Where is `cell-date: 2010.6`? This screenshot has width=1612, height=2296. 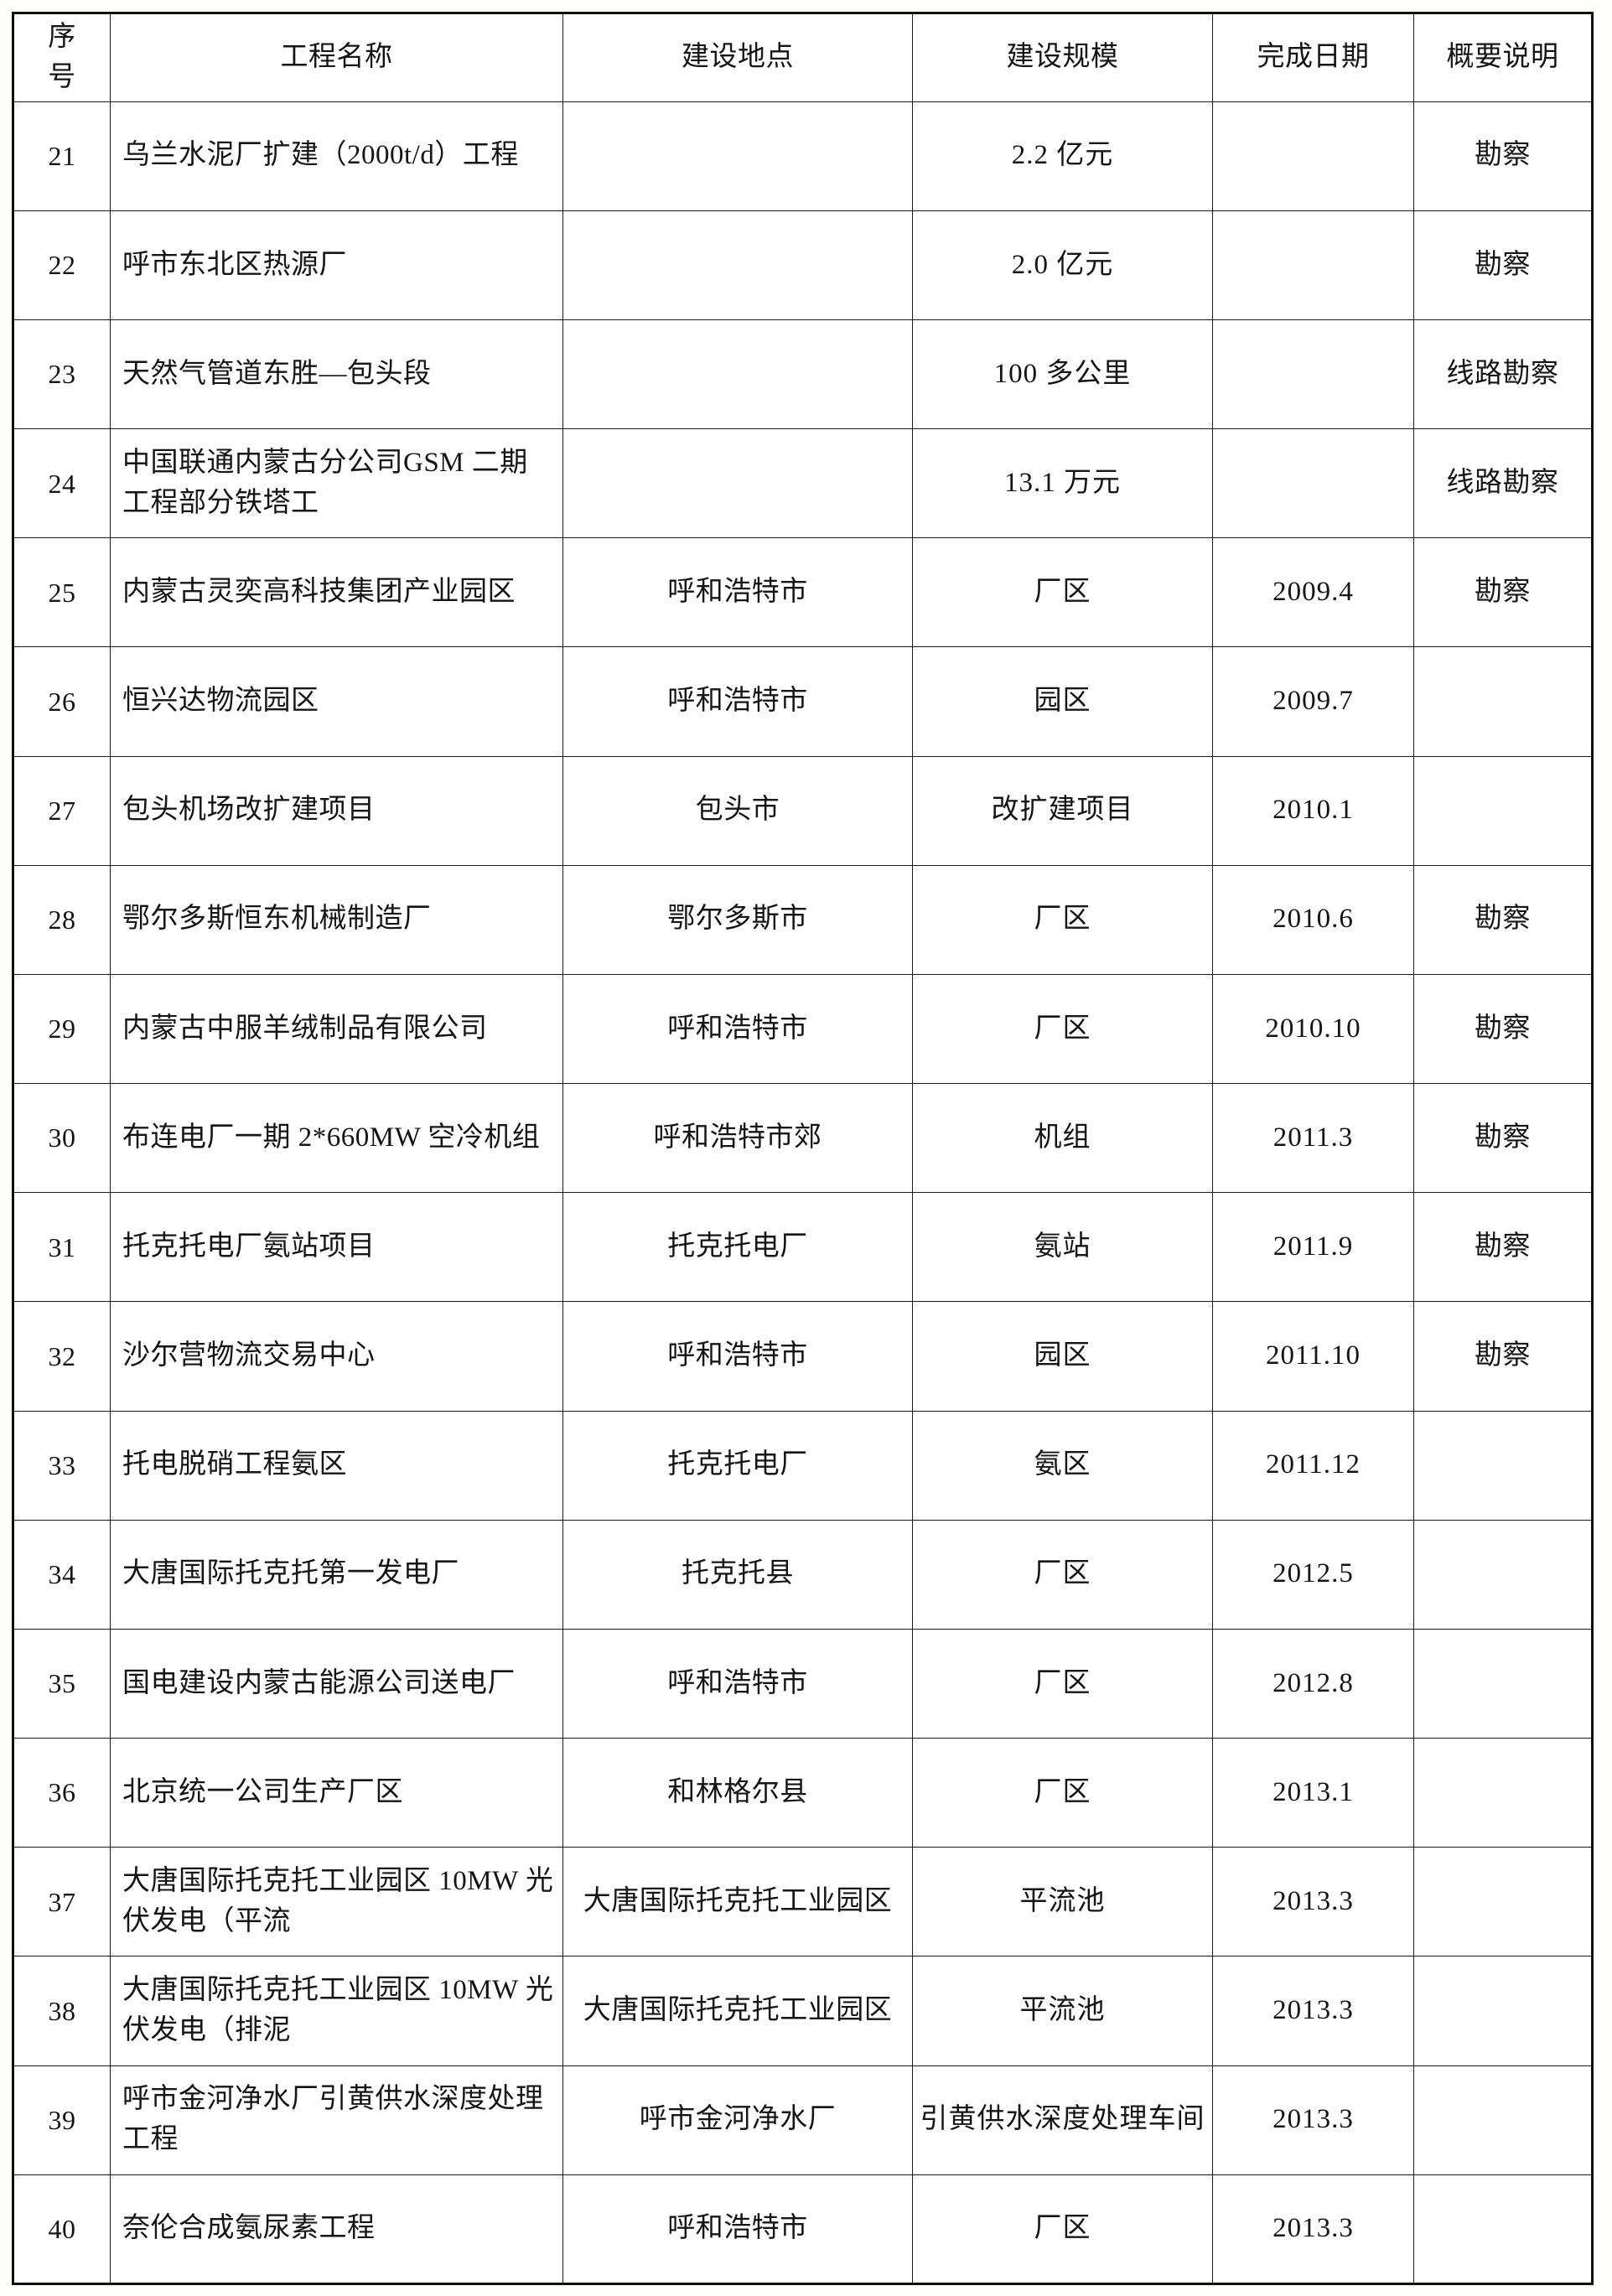 cell-date: 2010.6 is located at coordinates (1313, 919).